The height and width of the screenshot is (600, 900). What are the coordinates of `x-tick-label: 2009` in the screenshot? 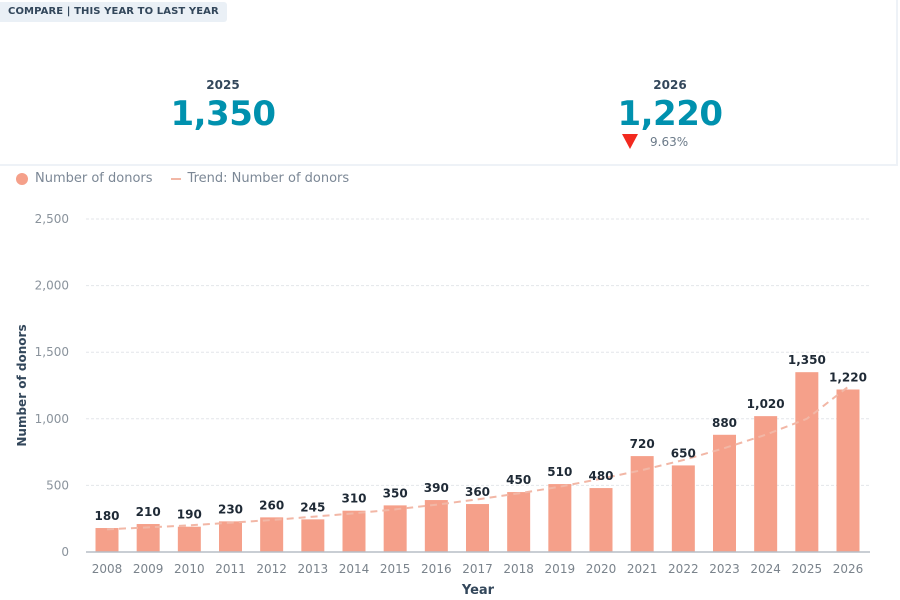 It's located at (148, 569).